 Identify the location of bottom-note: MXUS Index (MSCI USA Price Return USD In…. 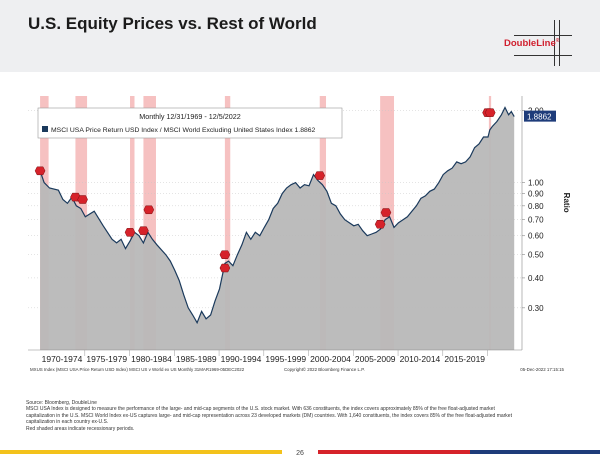
(137, 369).